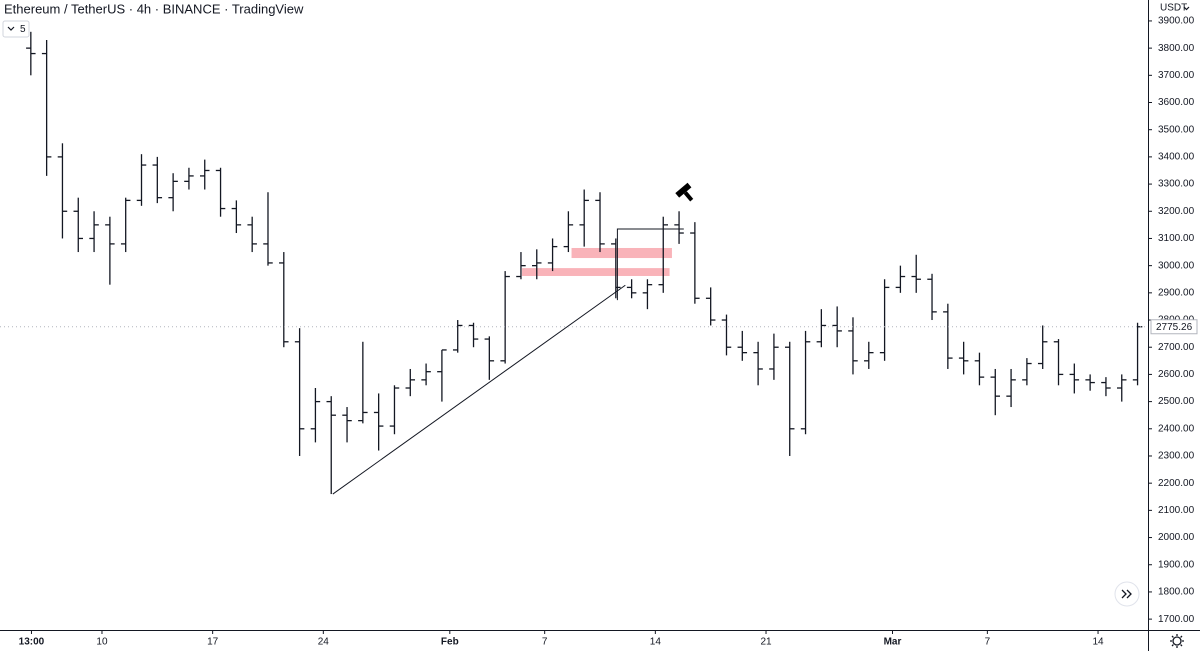 This screenshot has height=651, width=1200. I want to click on y-tick-label: 3900.00, so click(1176, 21).